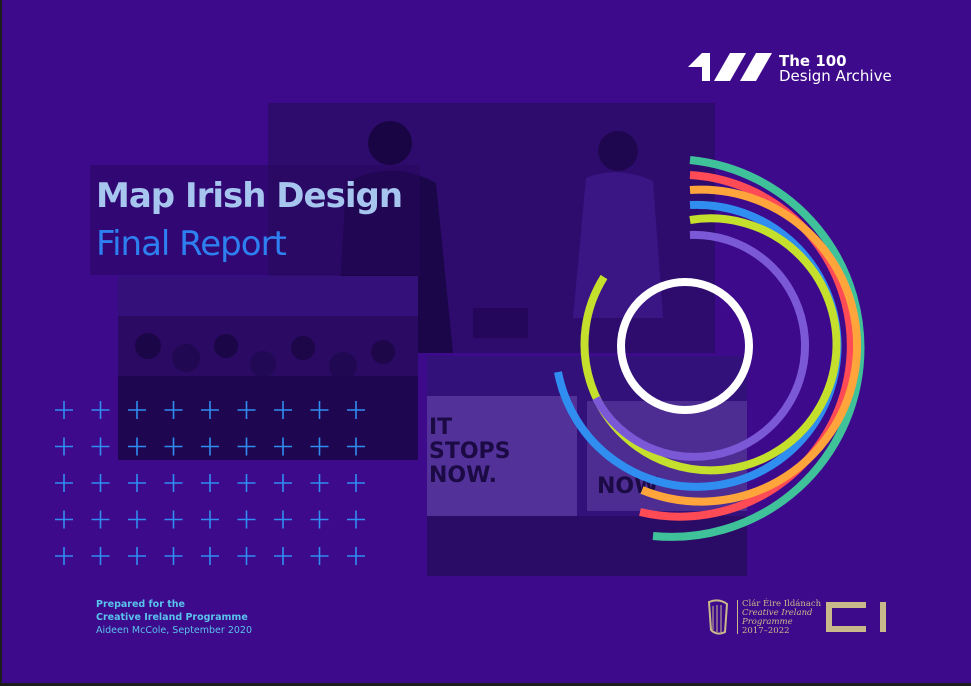 This screenshot has height=686, width=971. What do you see at coordinates (249, 196) in the screenshot?
I see `report-title: Map Irish Design` at bounding box center [249, 196].